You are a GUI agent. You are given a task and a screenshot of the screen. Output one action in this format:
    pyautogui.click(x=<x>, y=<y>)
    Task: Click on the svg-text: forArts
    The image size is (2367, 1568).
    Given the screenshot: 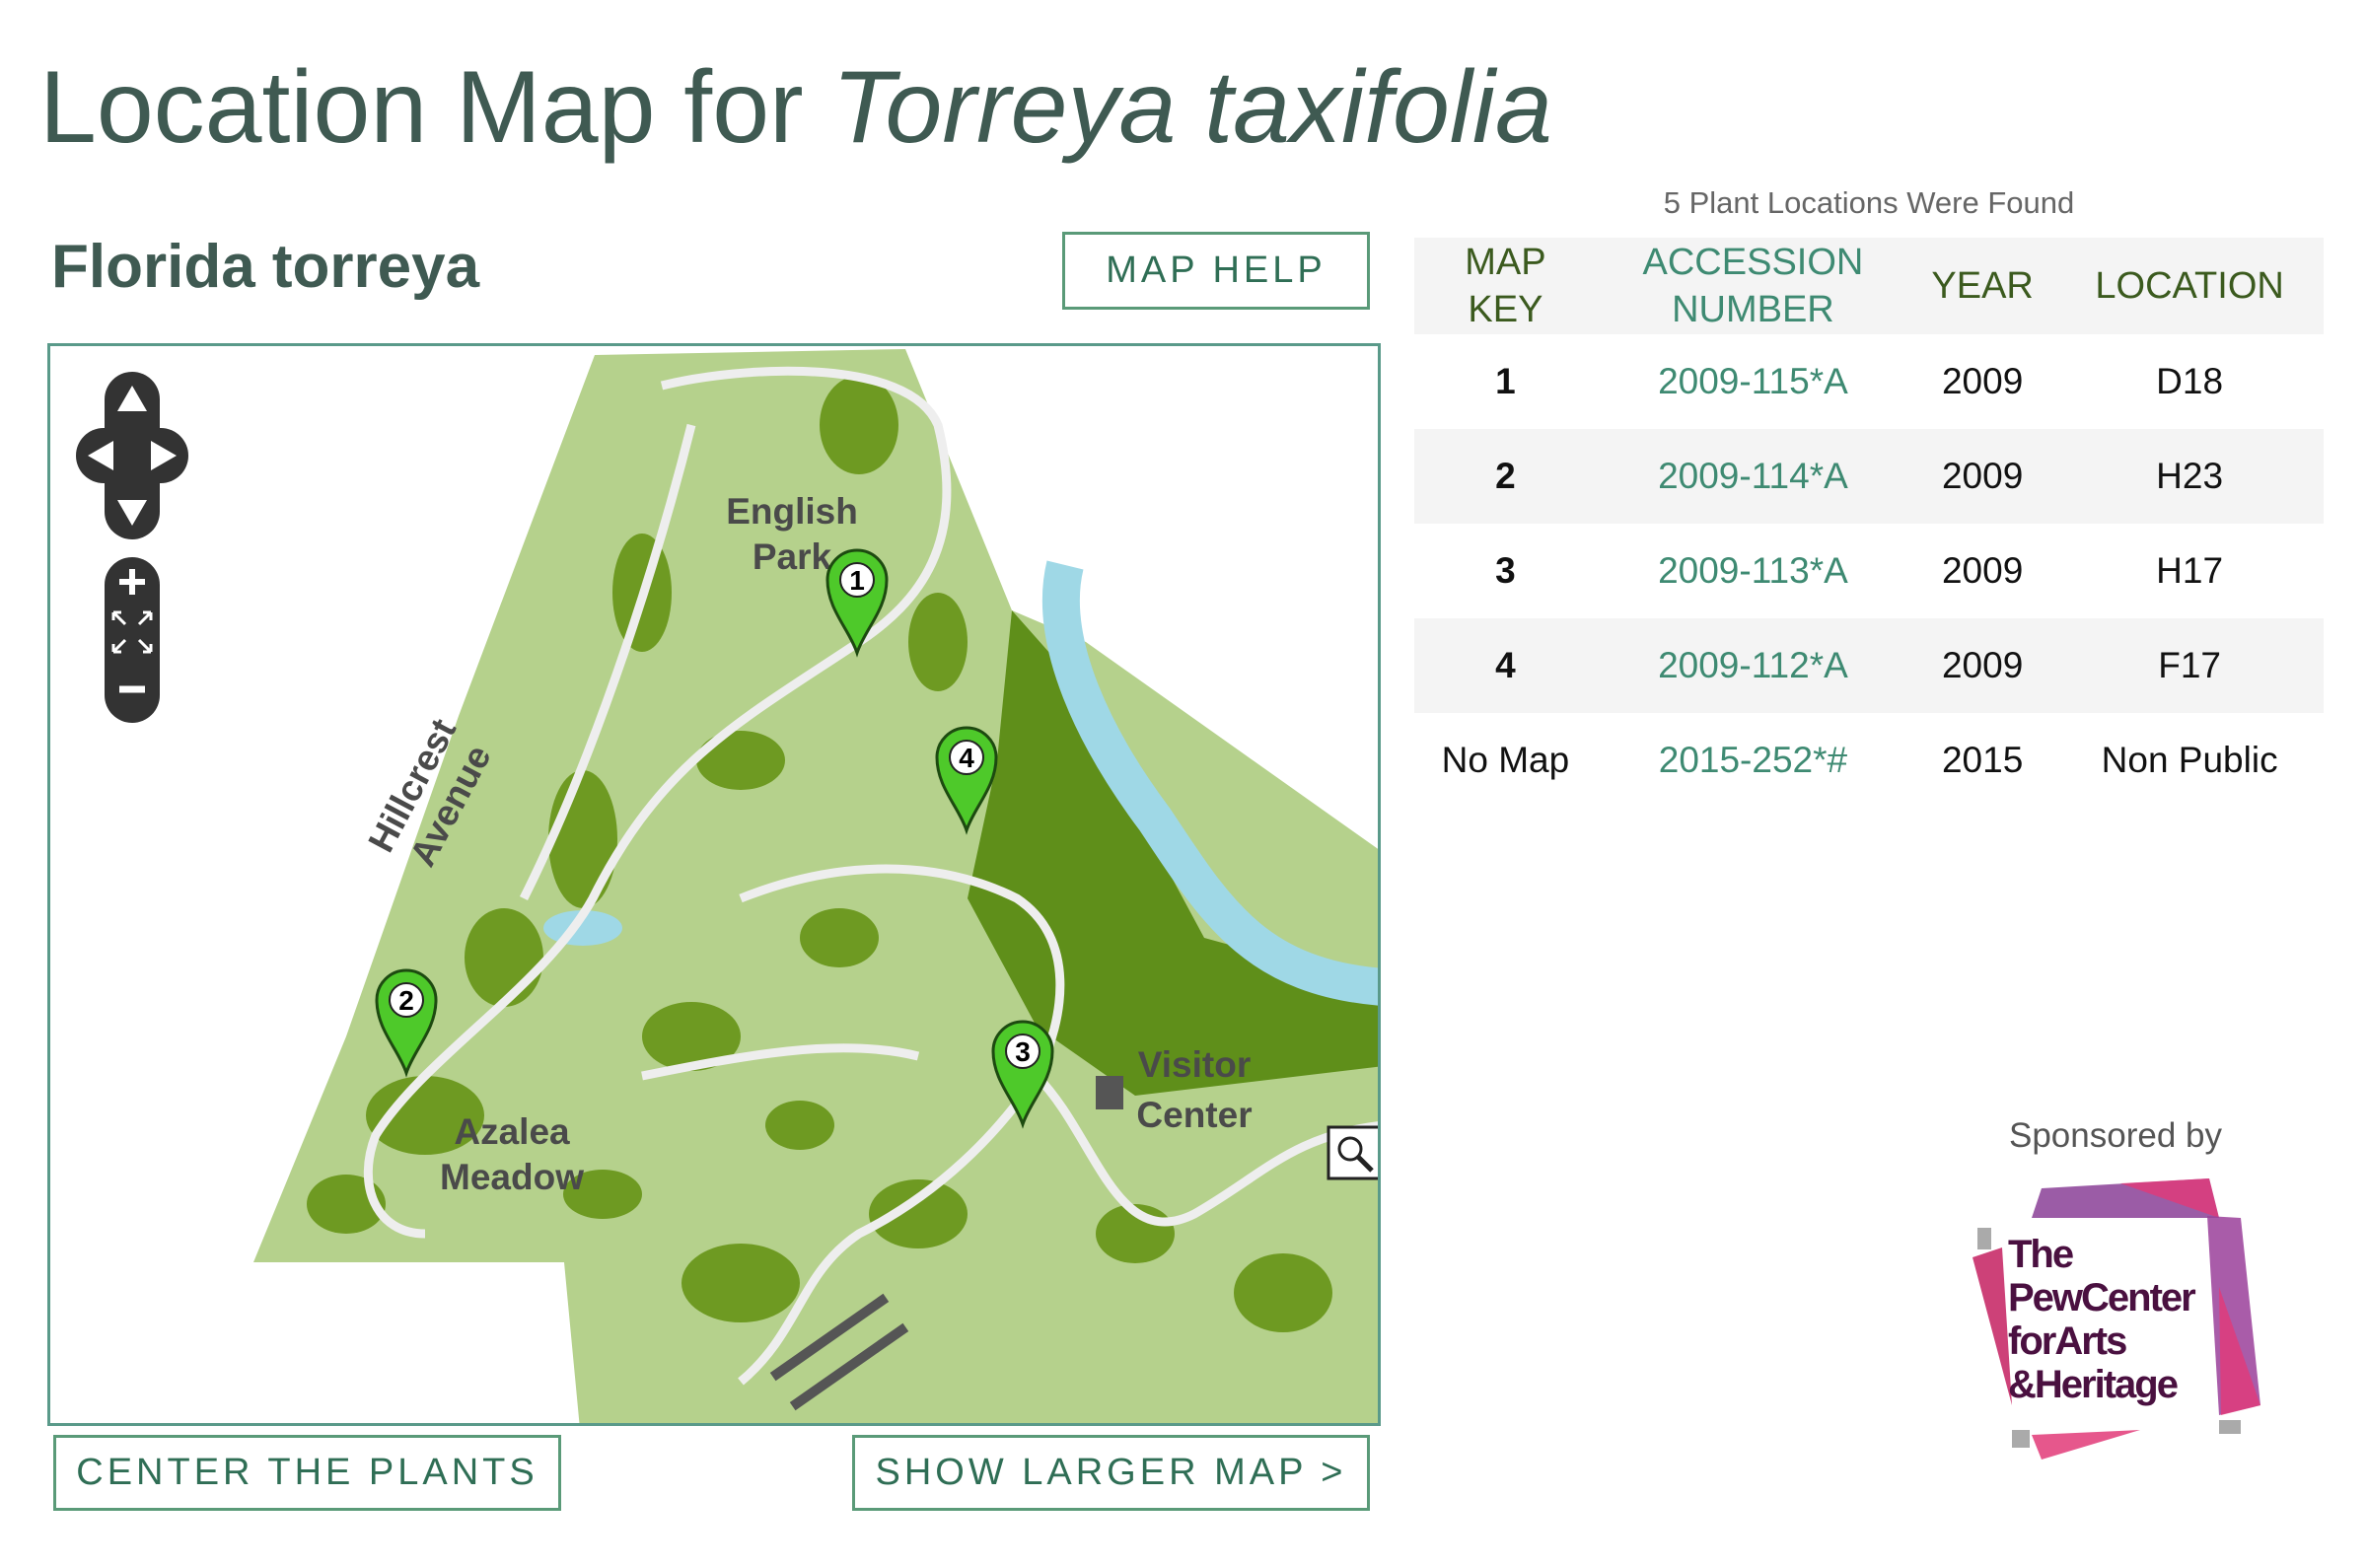 What is the action you would take?
    pyautogui.click(x=2067, y=1341)
    